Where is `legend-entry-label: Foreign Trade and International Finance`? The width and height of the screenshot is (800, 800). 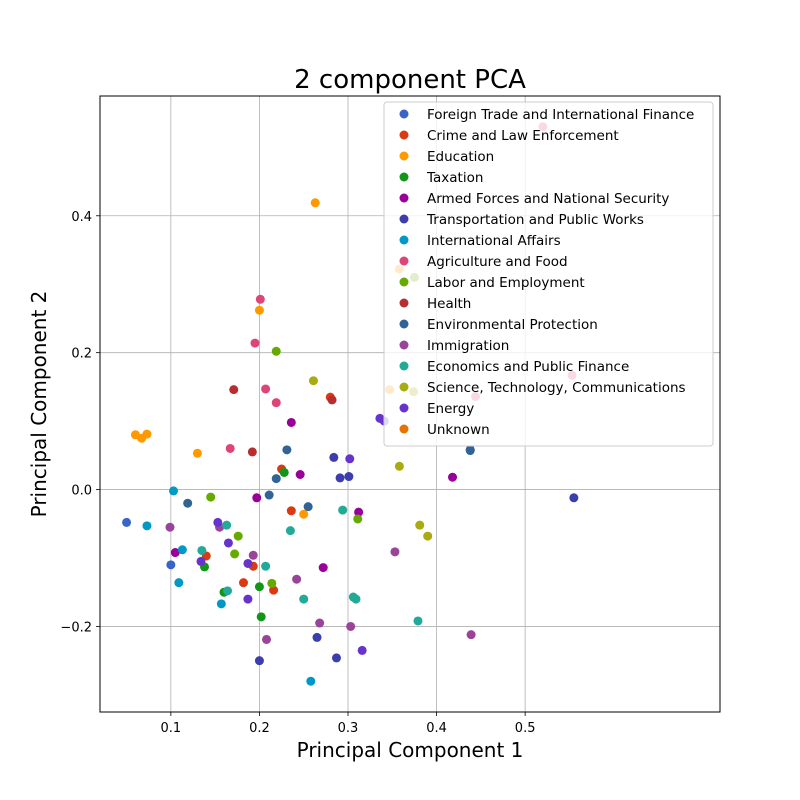
legend-entry-label: Foreign Trade and International Finance is located at coordinates (560, 115).